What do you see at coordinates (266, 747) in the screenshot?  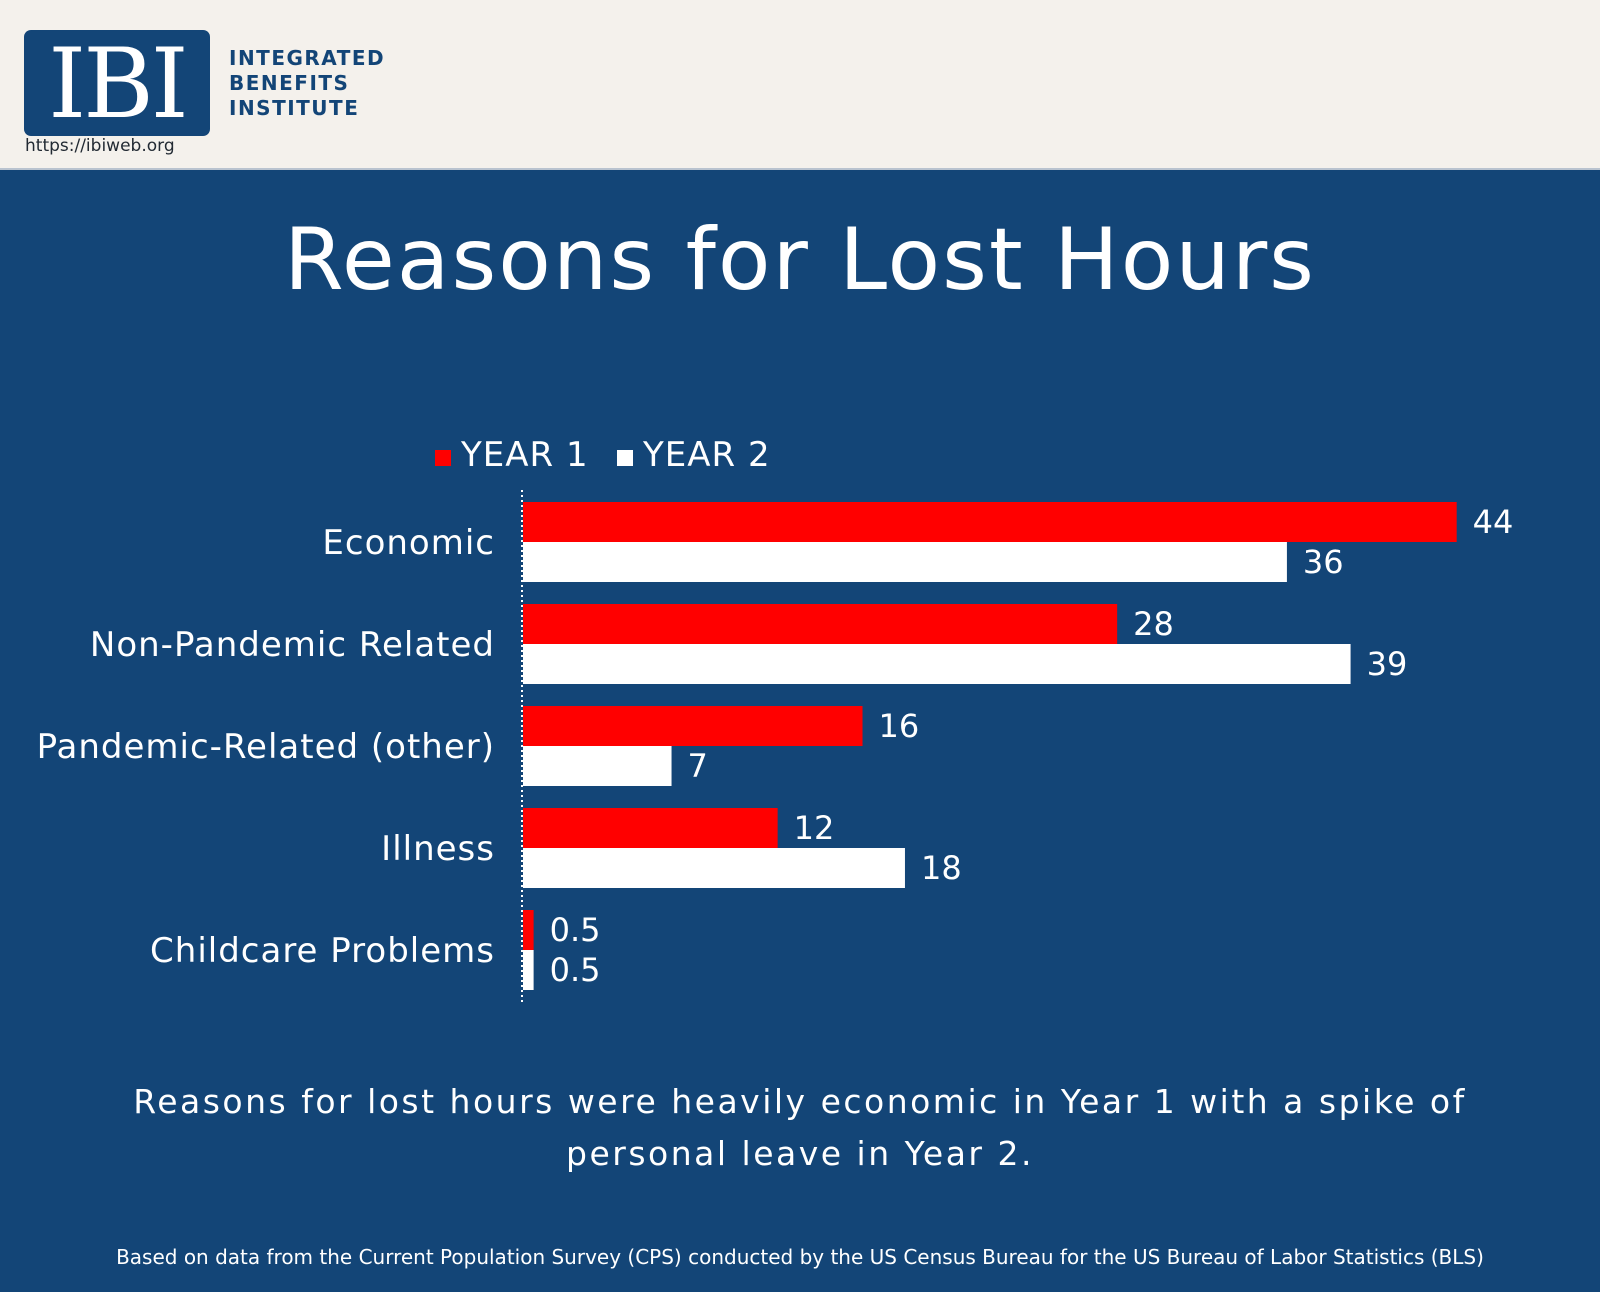 I see `category-label: Pandemic-Related (other)` at bounding box center [266, 747].